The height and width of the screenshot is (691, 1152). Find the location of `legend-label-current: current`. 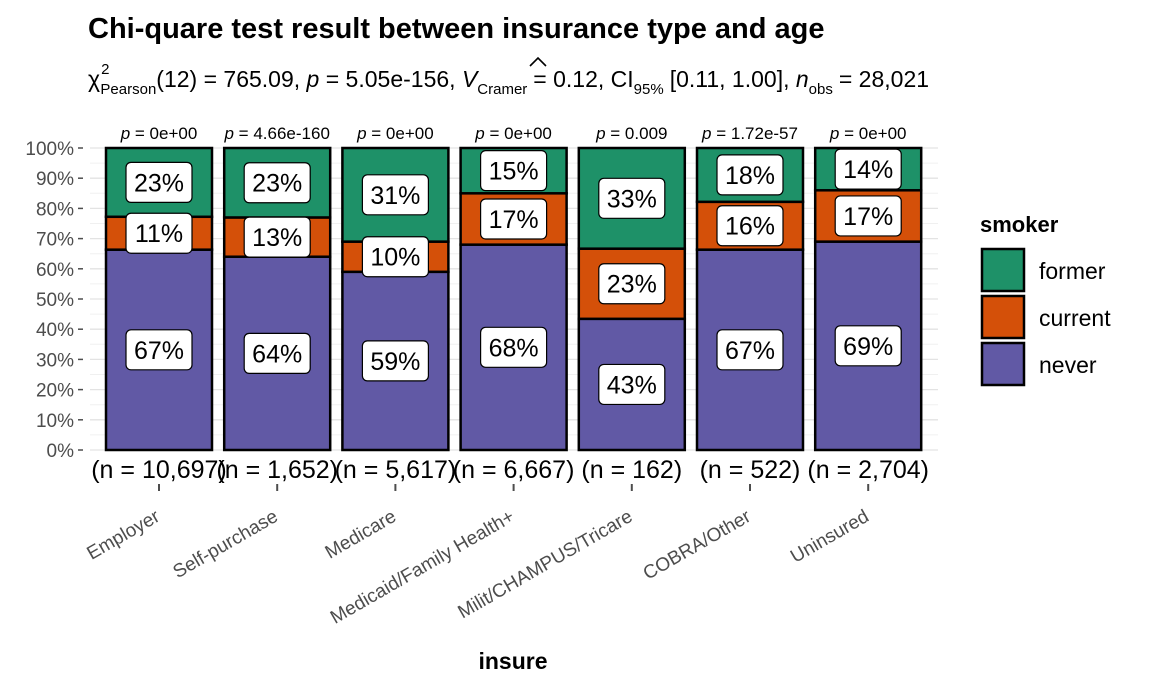

legend-label-current: current is located at coordinates (1075, 318).